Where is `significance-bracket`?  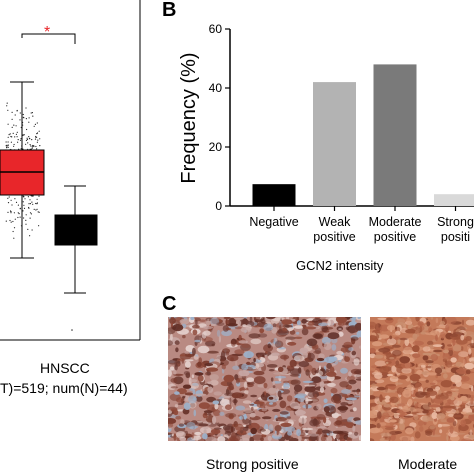
significance-bracket is located at coordinates (48, 38).